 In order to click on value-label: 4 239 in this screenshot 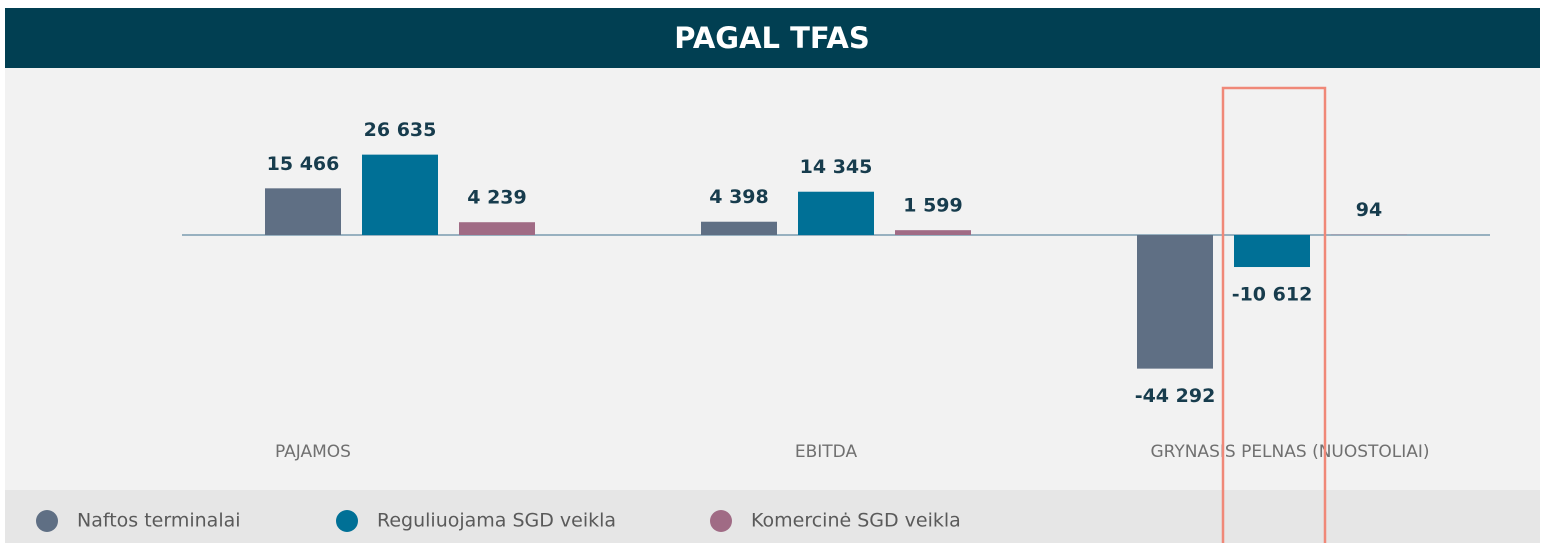, I will do `click(497, 198)`.